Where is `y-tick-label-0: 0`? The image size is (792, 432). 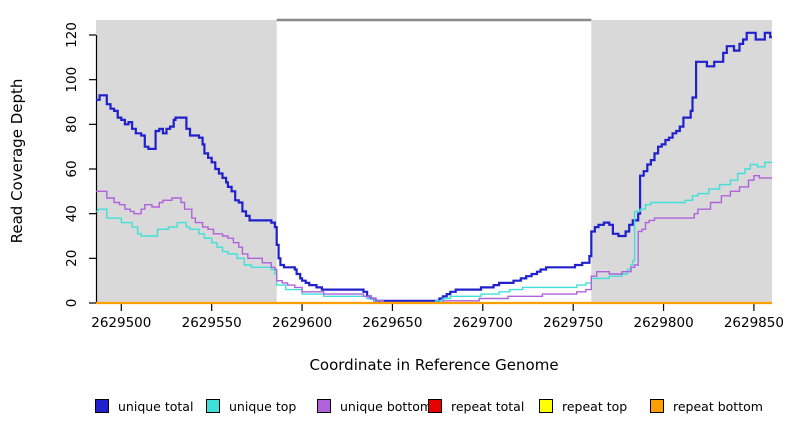 y-tick-label-0: 0 is located at coordinates (72, 303).